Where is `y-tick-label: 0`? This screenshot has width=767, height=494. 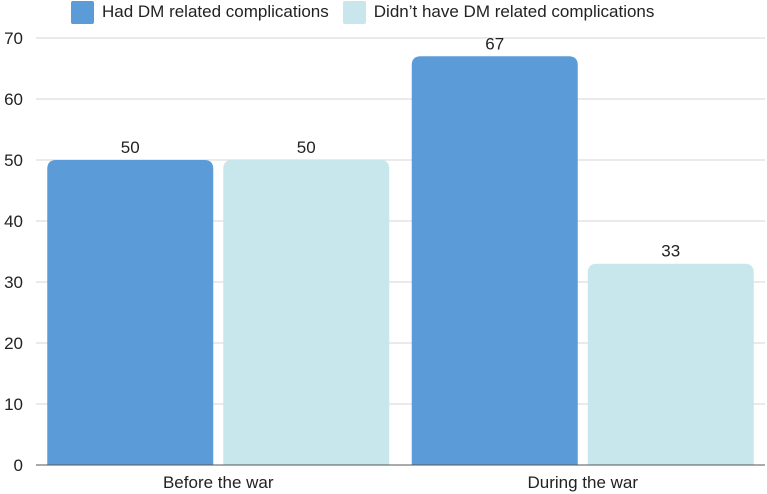
y-tick-label: 0 is located at coordinates (18, 465).